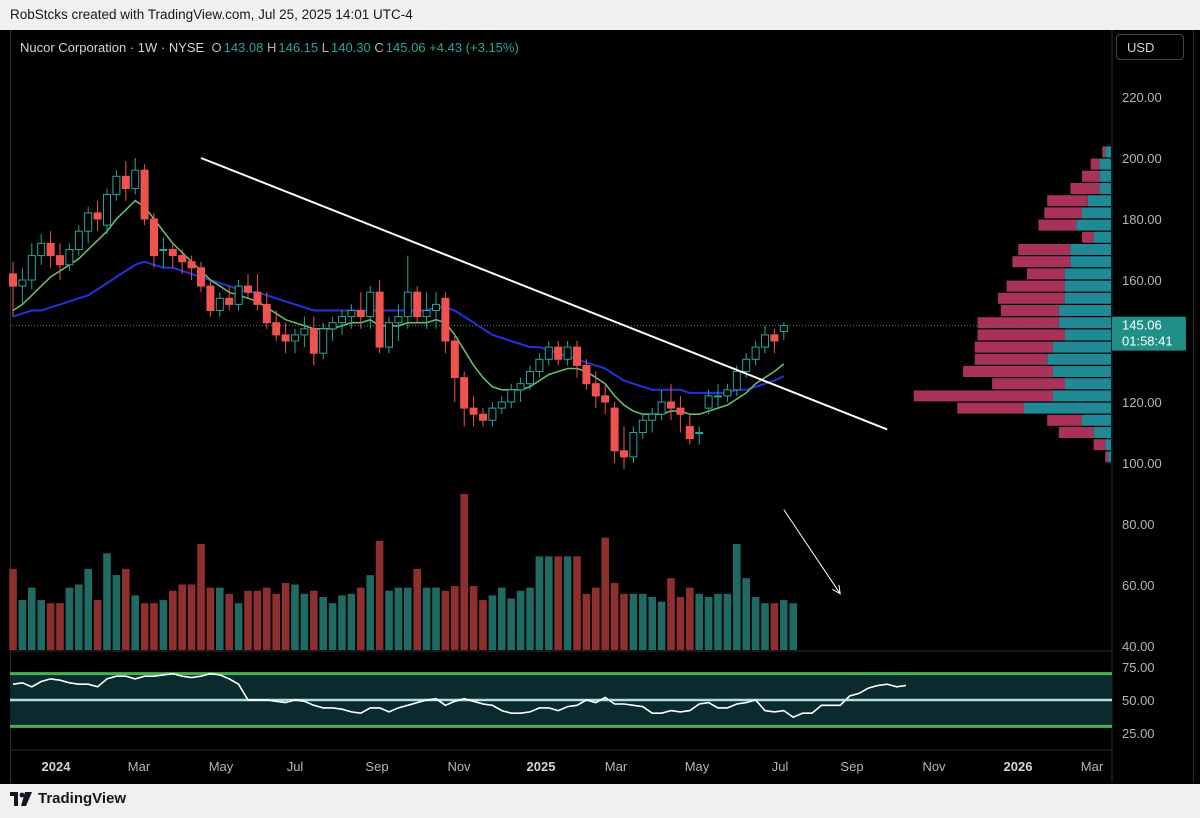 Image resolution: width=1200 pixels, height=818 pixels. I want to click on time-axis-label-3: Jul, so click(295, 766).